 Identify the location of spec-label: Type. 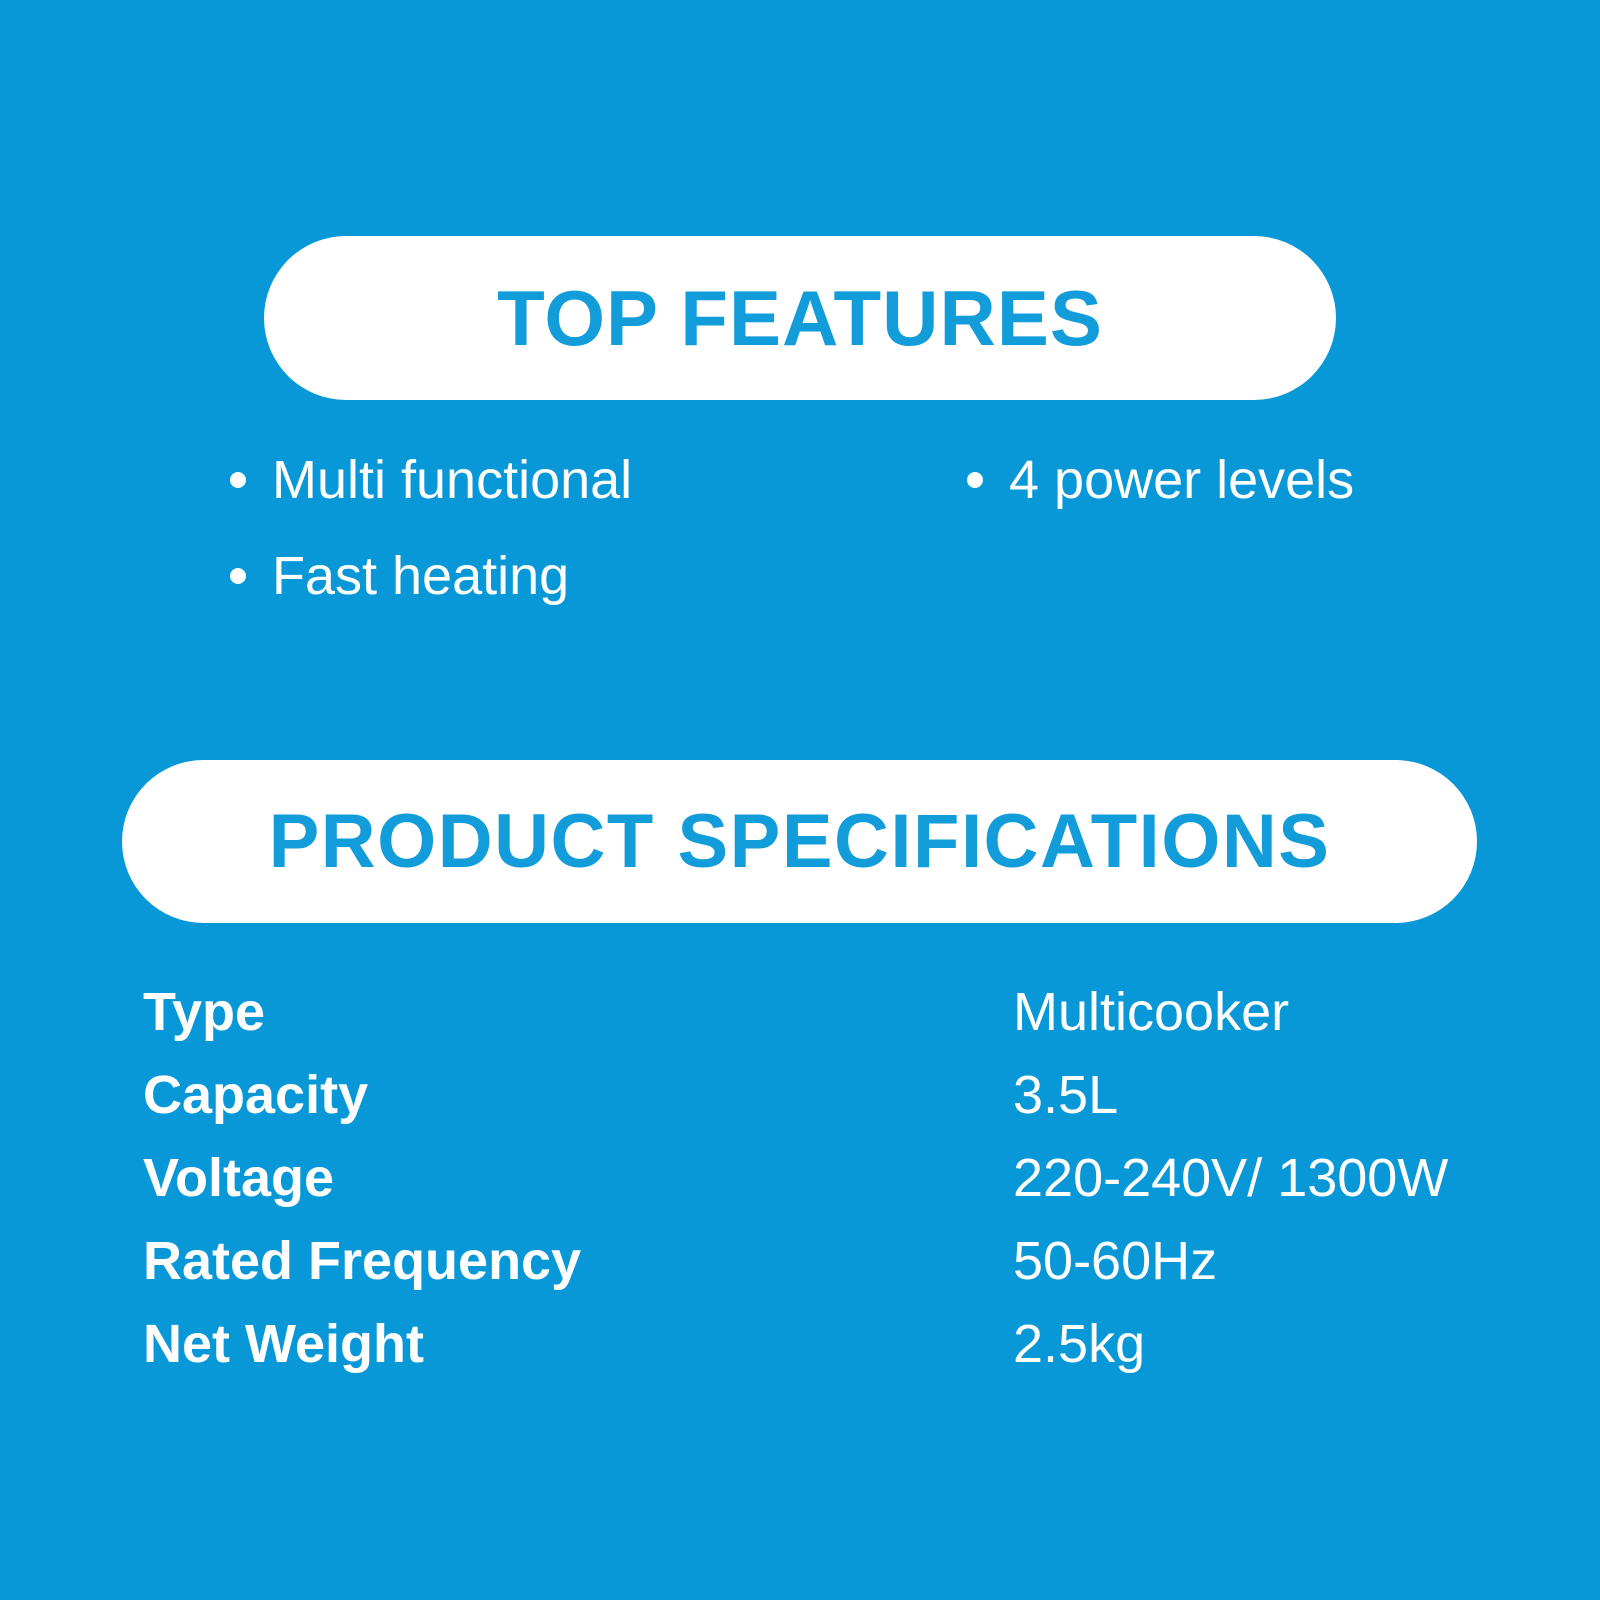
(204, 1012).